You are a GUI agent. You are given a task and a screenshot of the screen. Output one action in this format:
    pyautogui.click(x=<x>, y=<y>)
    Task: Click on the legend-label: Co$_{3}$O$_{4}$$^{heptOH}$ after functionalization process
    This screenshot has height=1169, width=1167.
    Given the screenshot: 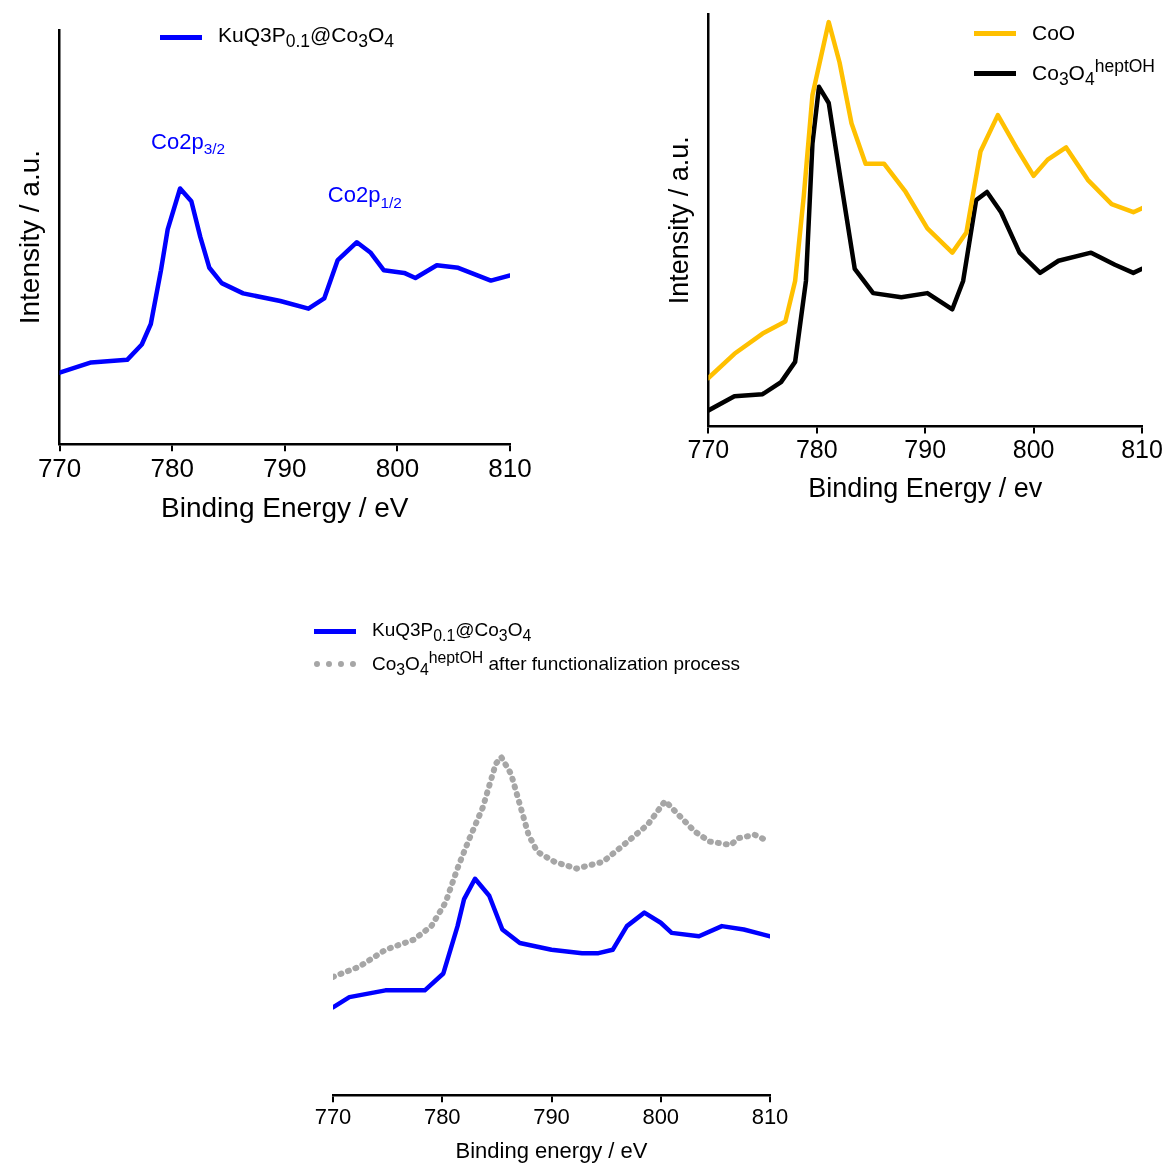 What is the action you would take?
    pyautogui.click(x=556, y=663)
    